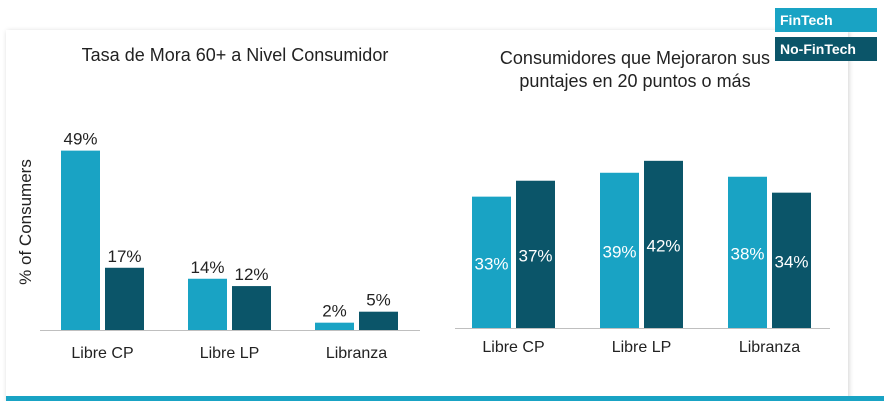 Image resolution: width=884 pixels, height=401 pixels. Describe the element at coordinates (251, 274) in the screenshot. I see `data-label-1-no-fintech-2: 12%` at that location.